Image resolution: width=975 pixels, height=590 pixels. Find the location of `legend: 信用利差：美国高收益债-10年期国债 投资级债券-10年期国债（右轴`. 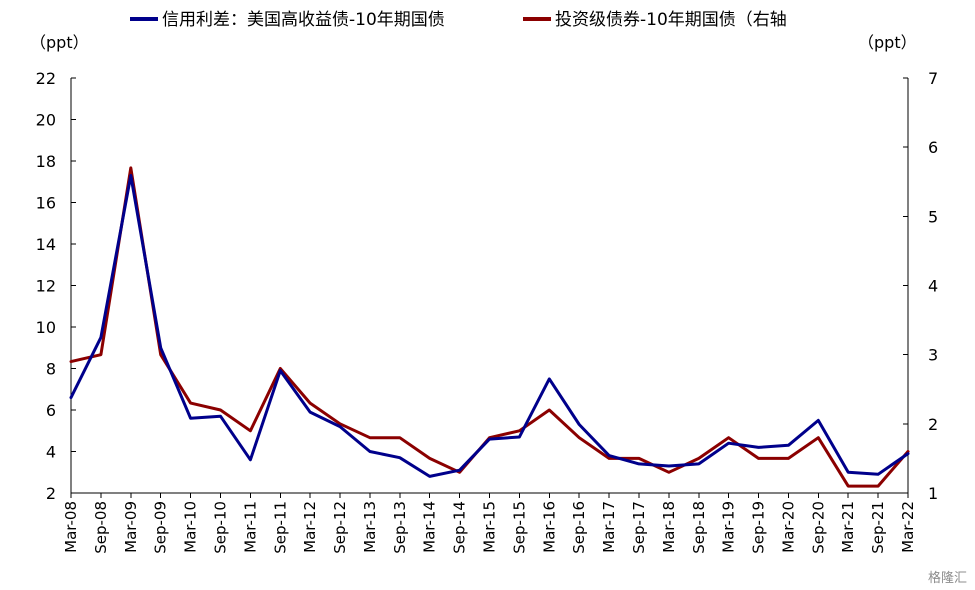

legend: 信用利差：美国高收益债-10年期国债 投资级债券-10年期国债（右轴 is located at coordinates (458, 20).